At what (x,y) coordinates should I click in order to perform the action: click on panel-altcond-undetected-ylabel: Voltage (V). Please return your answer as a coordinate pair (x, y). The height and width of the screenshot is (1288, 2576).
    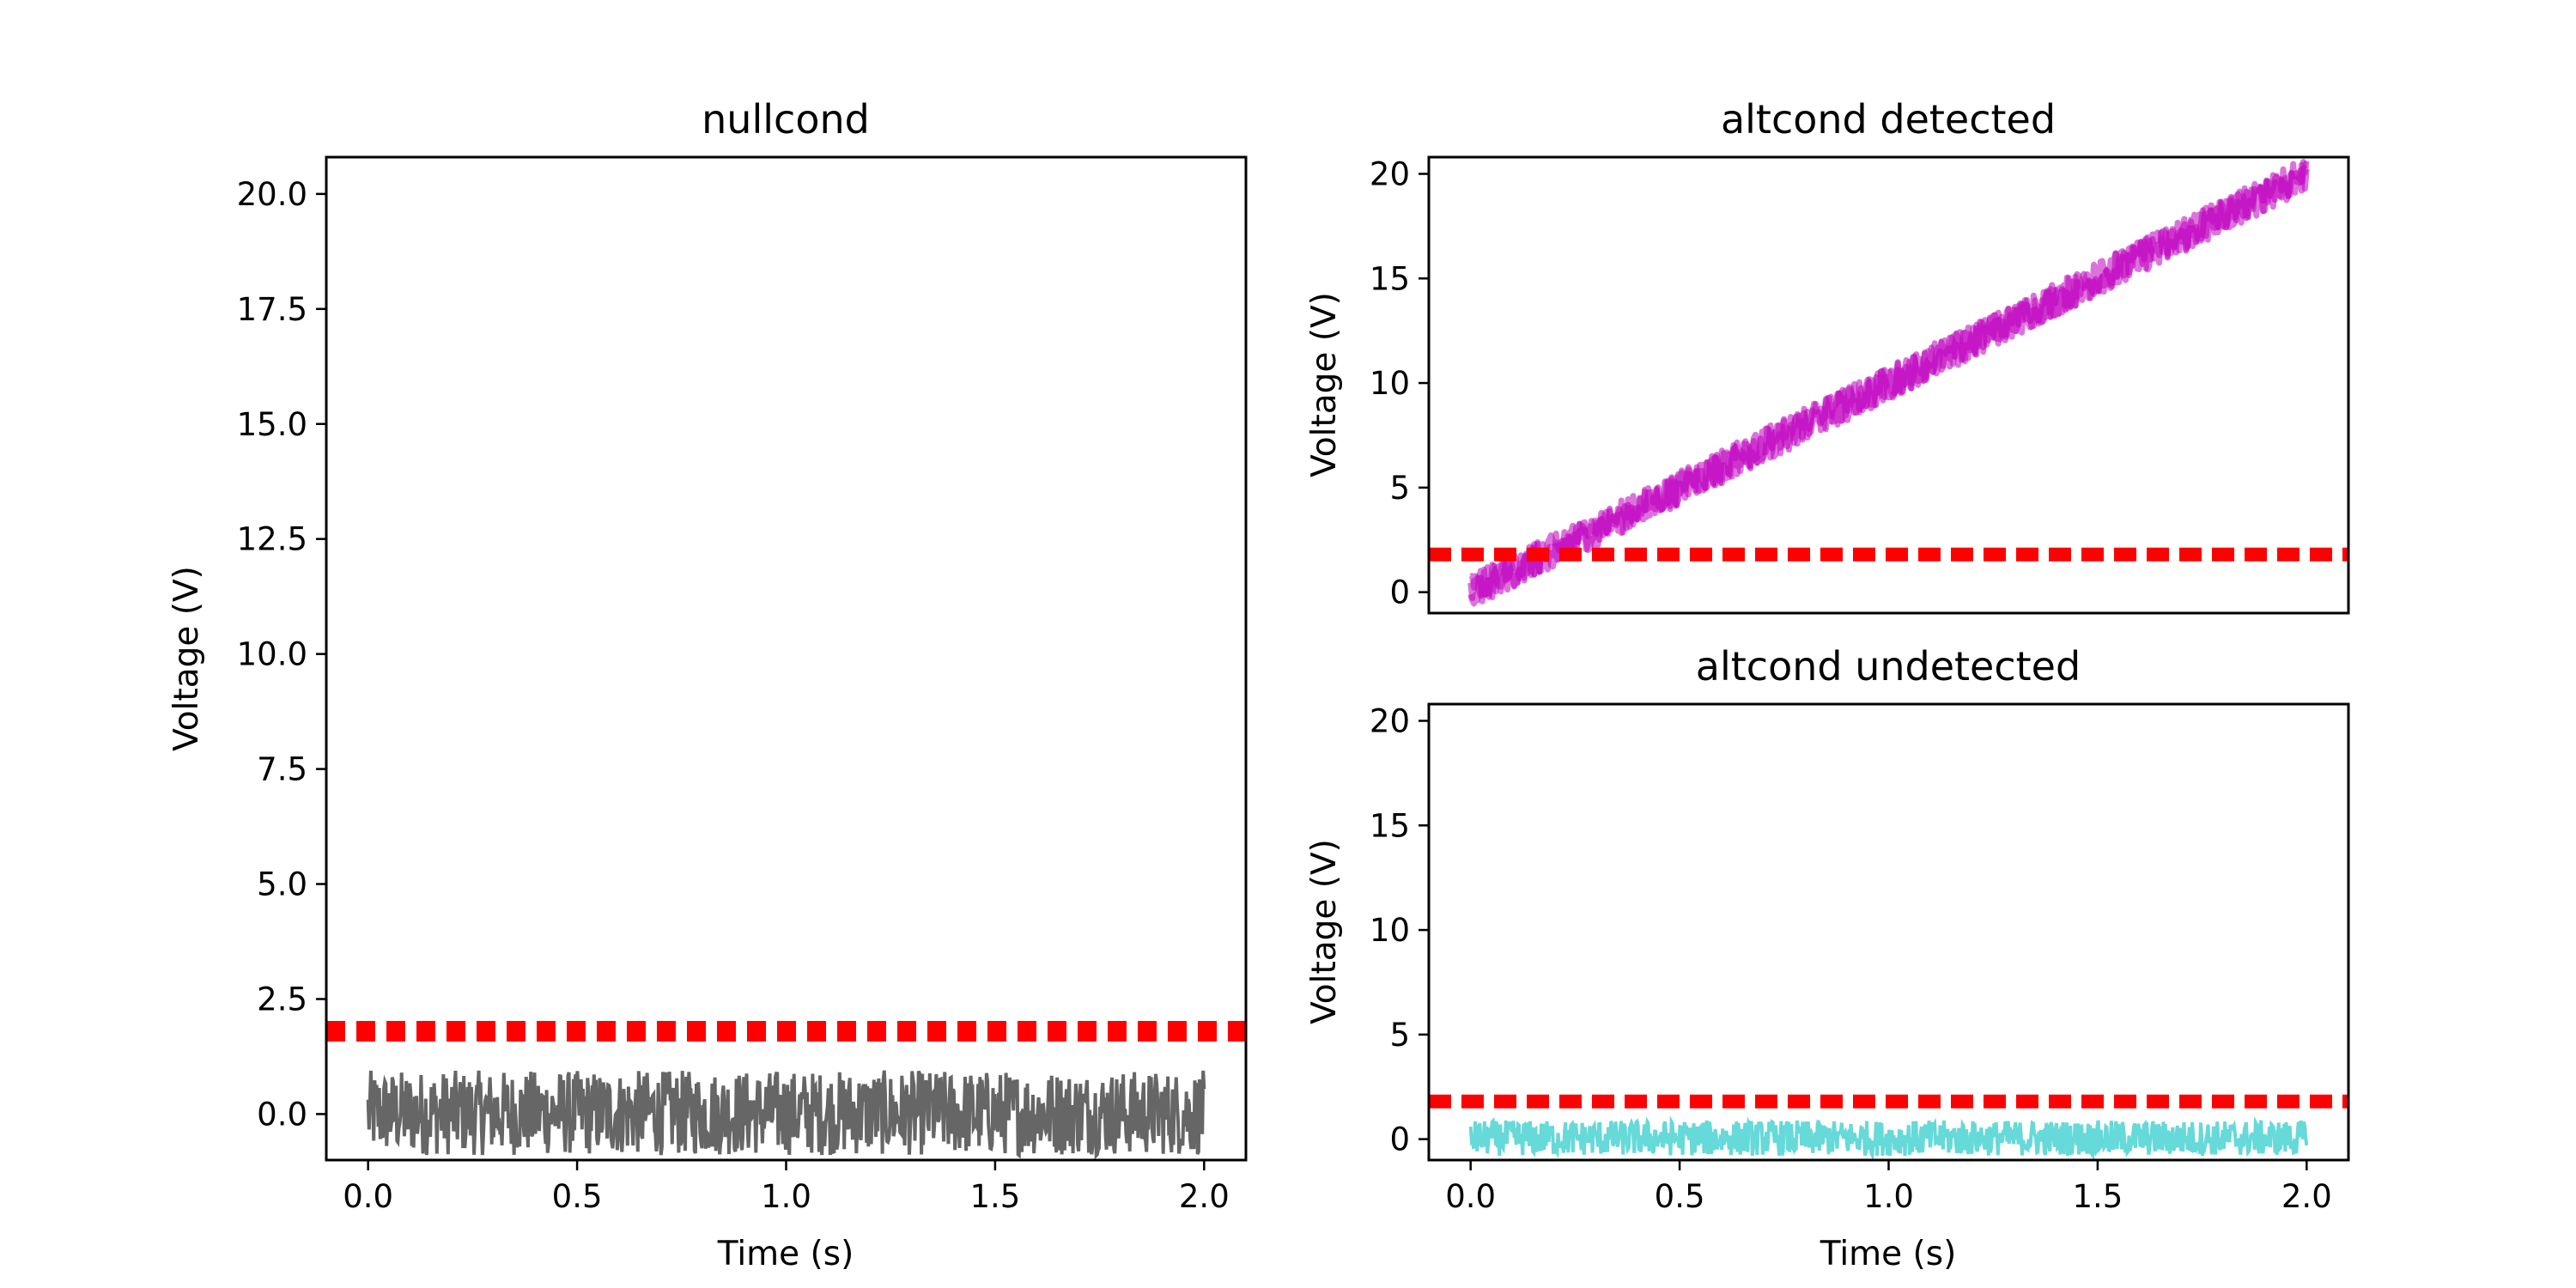
    Looking at the image, I should click on (1324, 932).